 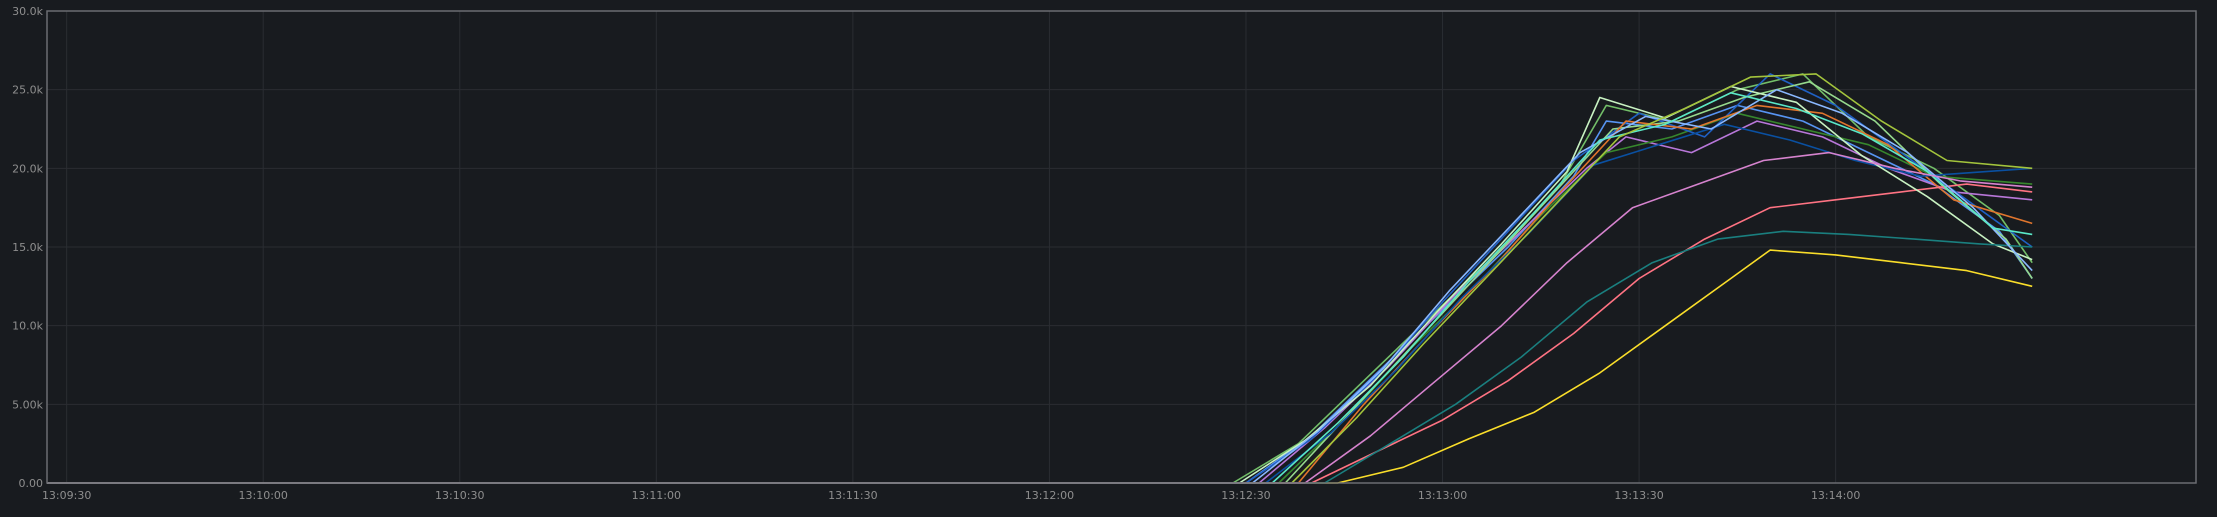 I want to click on y-tick-label: 15.0k, so click(x=27, y=247).